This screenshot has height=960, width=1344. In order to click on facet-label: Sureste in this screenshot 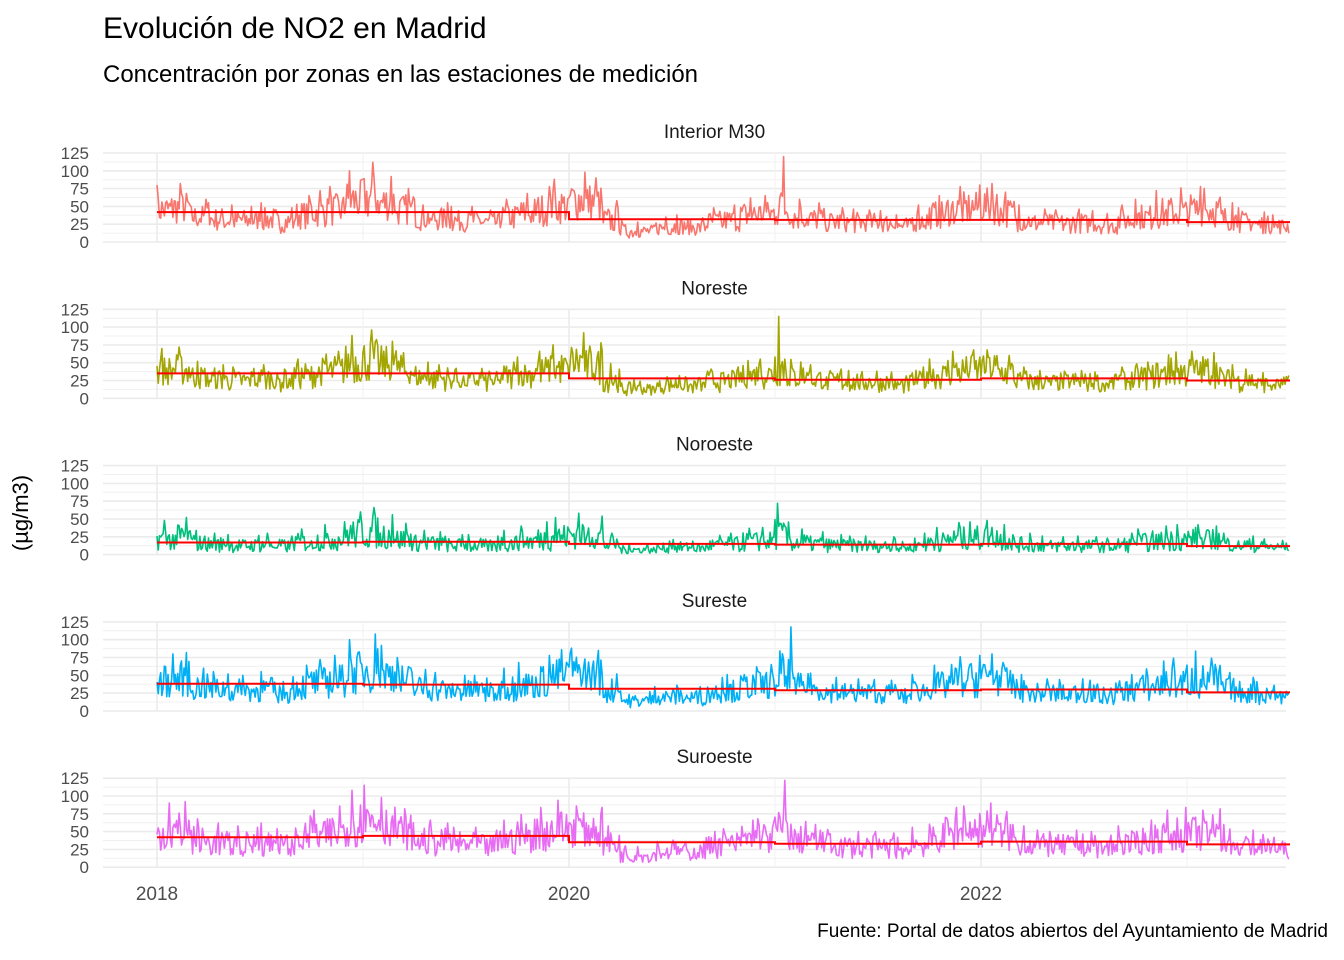, I will do `click(714, 601)`.